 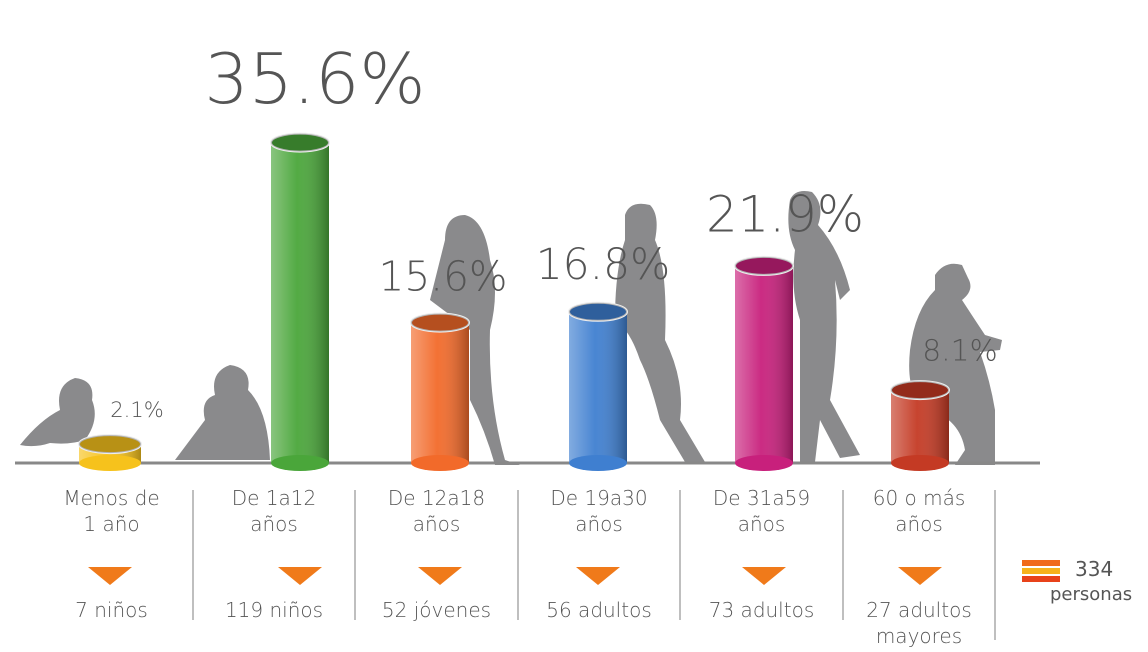 What do you see at coordinates (436, 610) in the screenshot?
I see `count-label: 52 jóvenes` at bounding box center [436, 610].